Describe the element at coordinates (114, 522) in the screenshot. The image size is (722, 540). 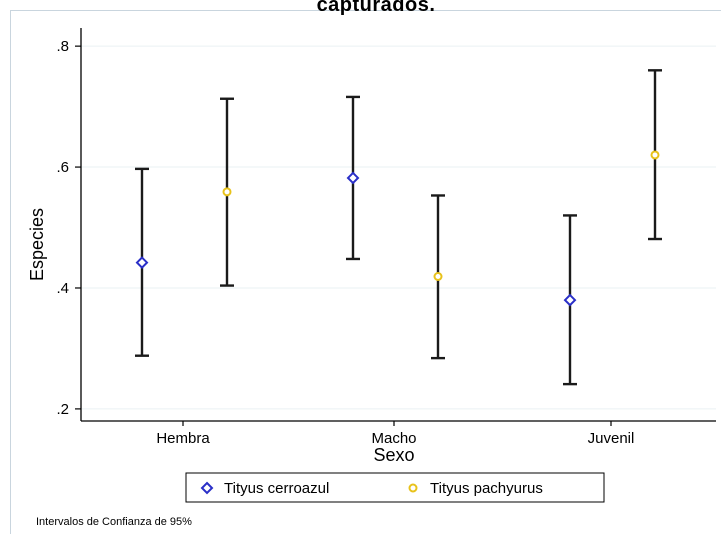
I see `footnote: Intervalos de Confianza de 95%` at that location.